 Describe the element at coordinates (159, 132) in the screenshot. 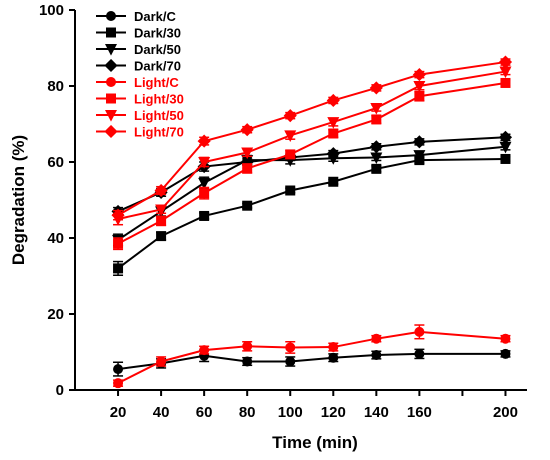

I see `legend-label: Light/70` at that location.